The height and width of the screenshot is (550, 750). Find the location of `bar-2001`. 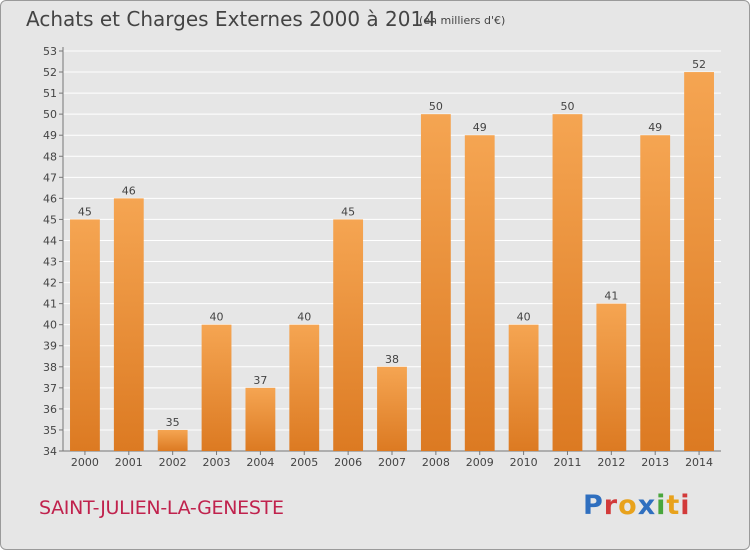

bar-2001 is located at coordinates (128, 324).